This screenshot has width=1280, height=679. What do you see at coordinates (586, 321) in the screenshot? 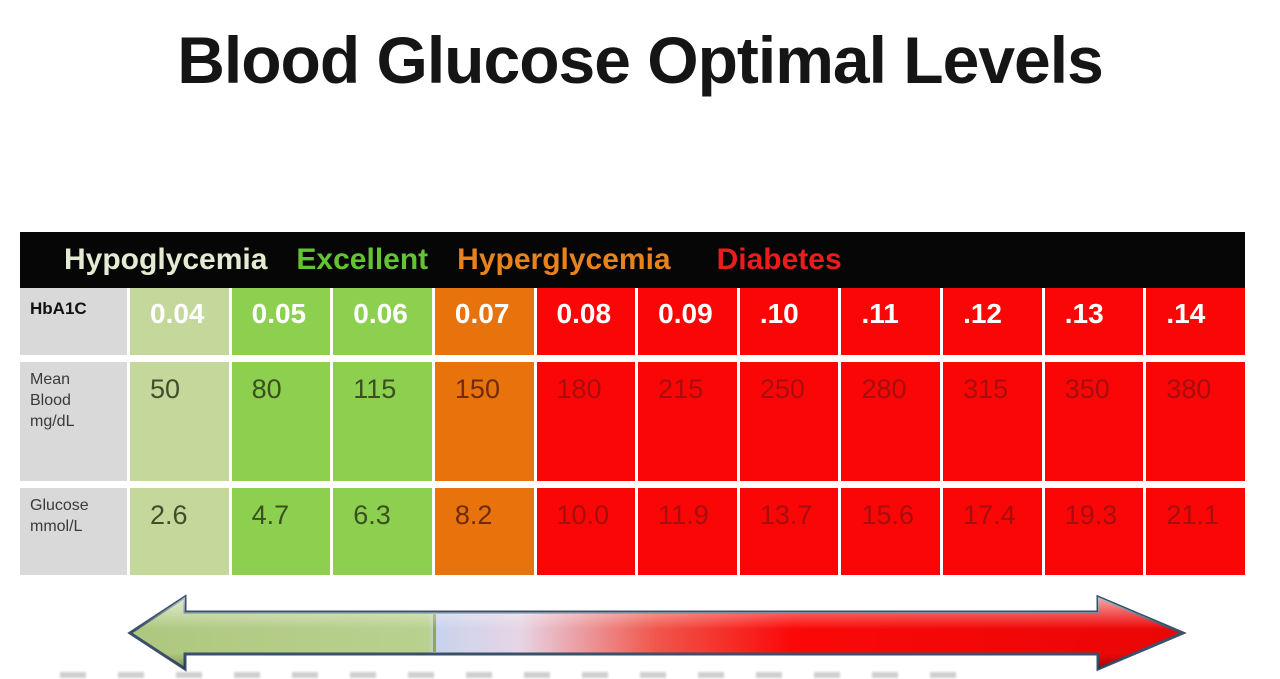
I see `hba1c-cell-4: 0.08` at bounding box center [586, 321].